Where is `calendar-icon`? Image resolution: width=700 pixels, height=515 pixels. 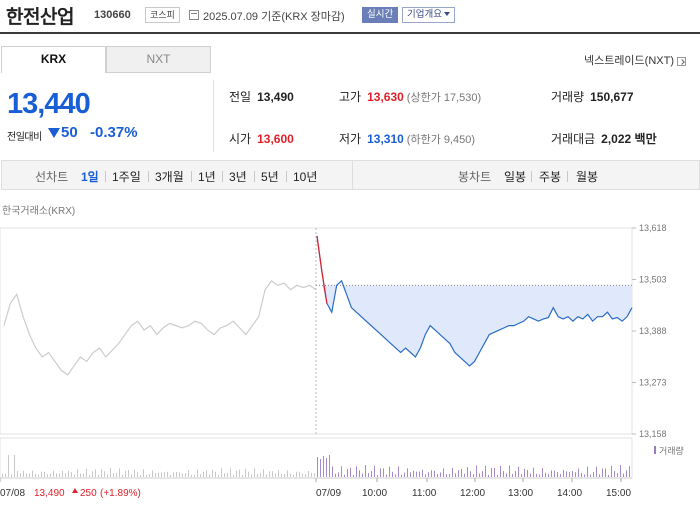
calendar-icon is located at coordinates (194, 15).